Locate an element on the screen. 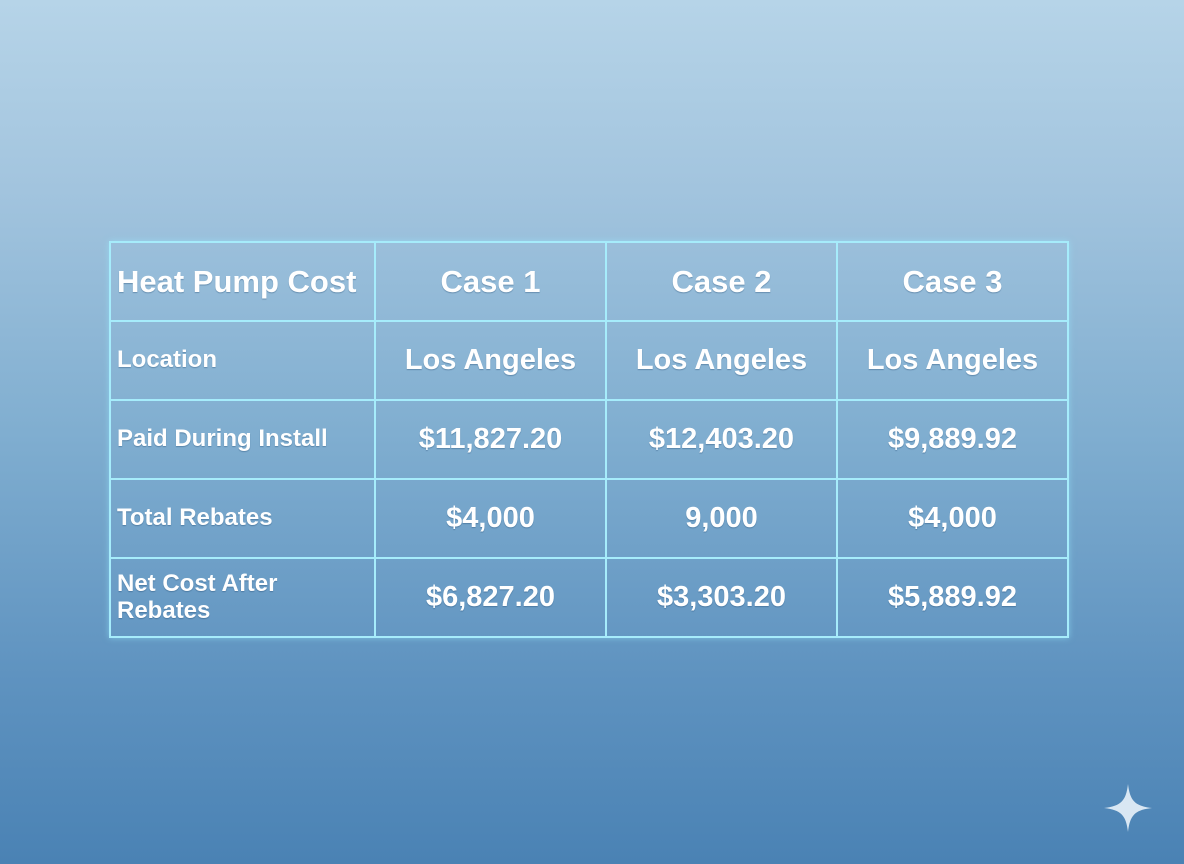 Image resolution: width=1184 pixels, height=864 pixels. paid-during-install-case-3: $9,889.92 is located at coordinates (952, 439).